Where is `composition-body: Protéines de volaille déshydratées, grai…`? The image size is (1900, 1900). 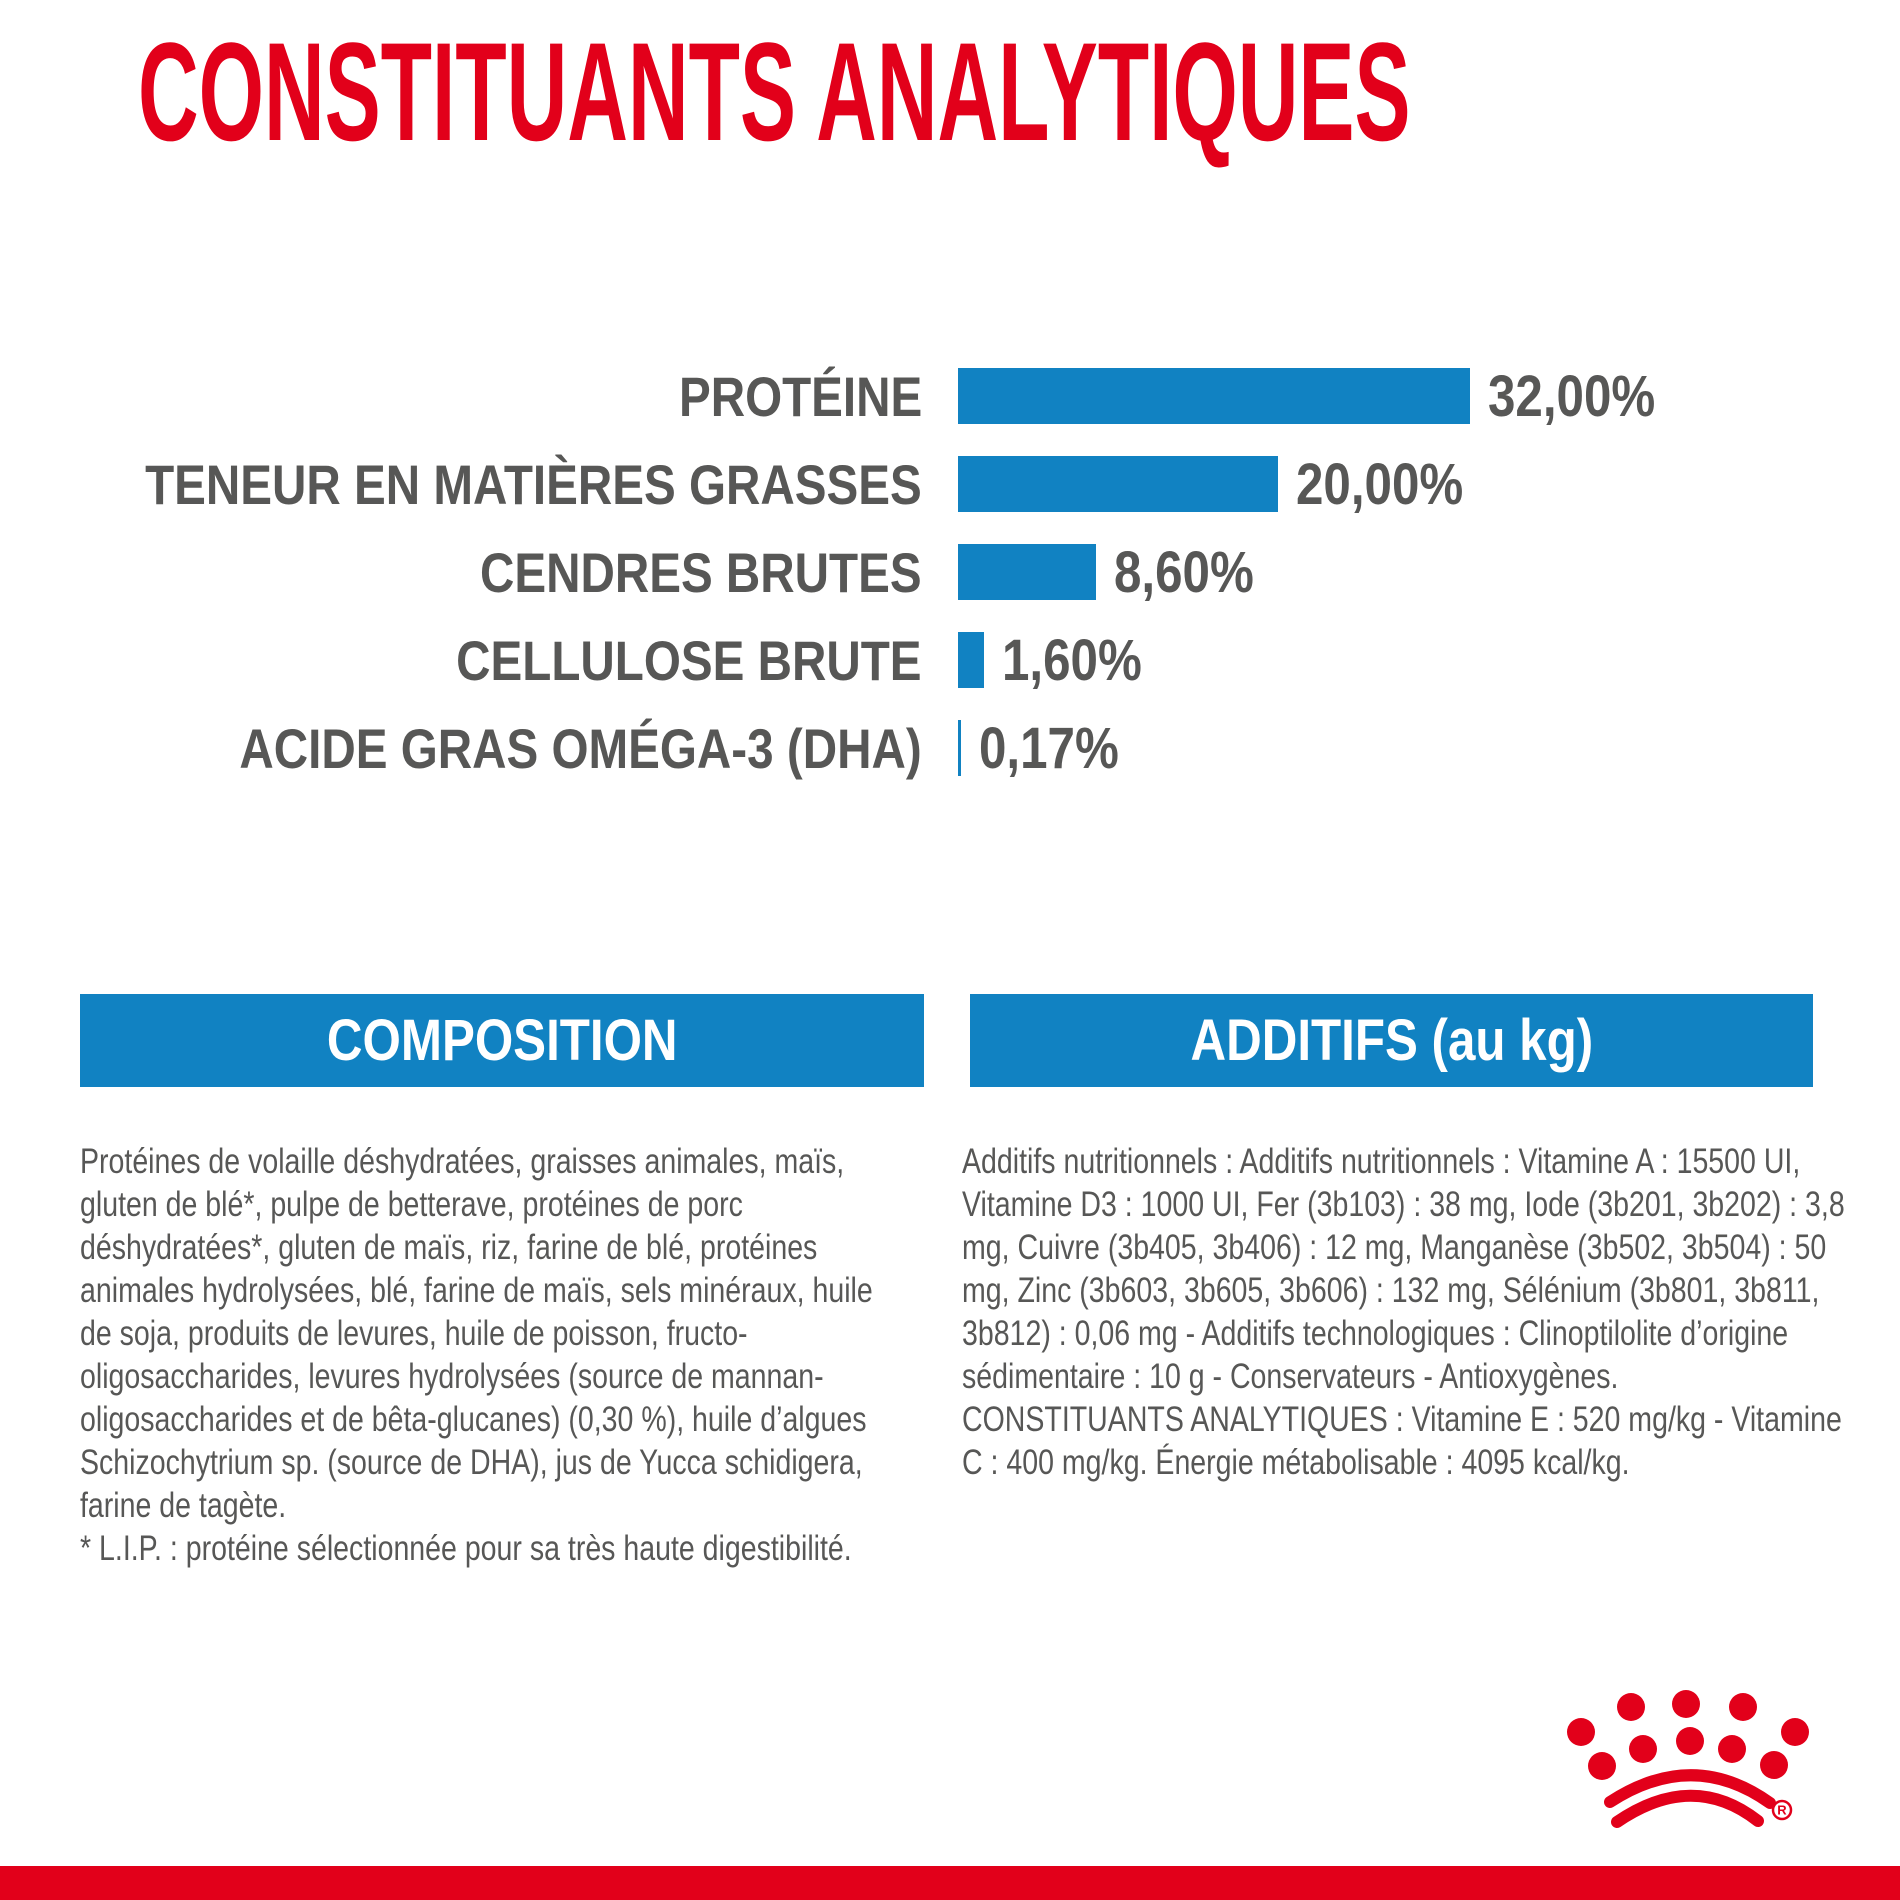 composition-body: Protéines de volaille déshydratées, grai… is located at coordinates (476, 1333).